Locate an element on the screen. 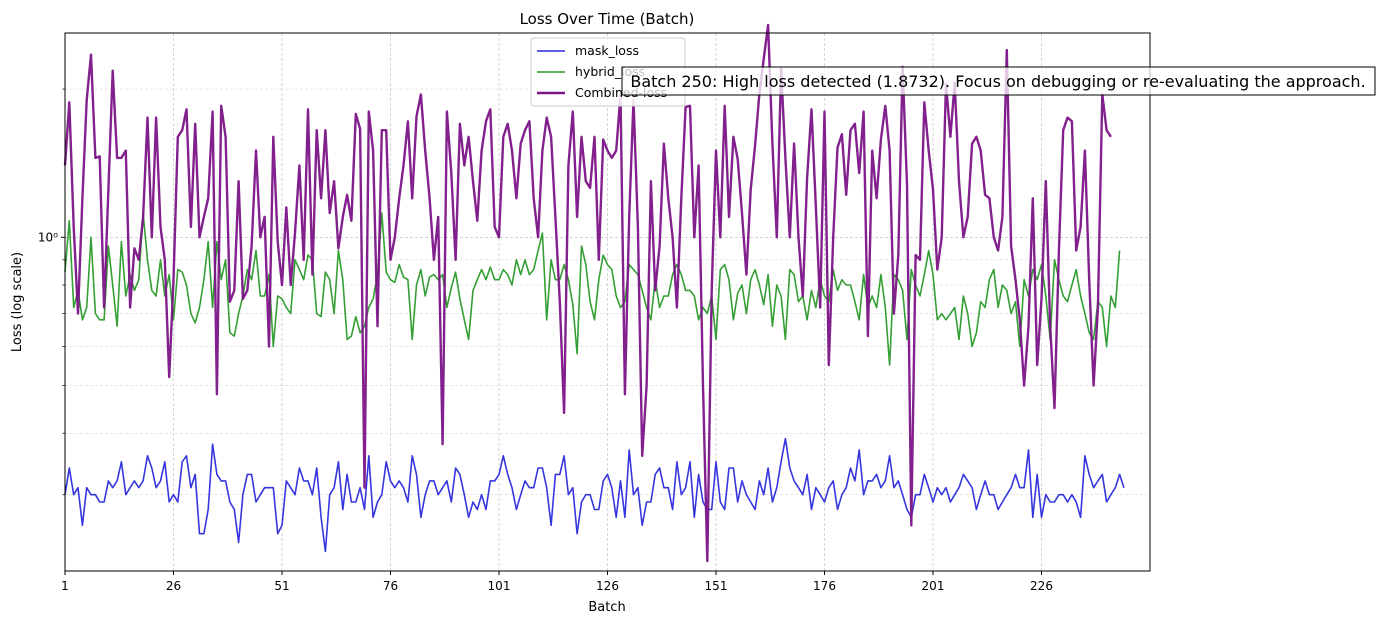  y-tick-label: 10⁰ is located at coordinates (48, 237).